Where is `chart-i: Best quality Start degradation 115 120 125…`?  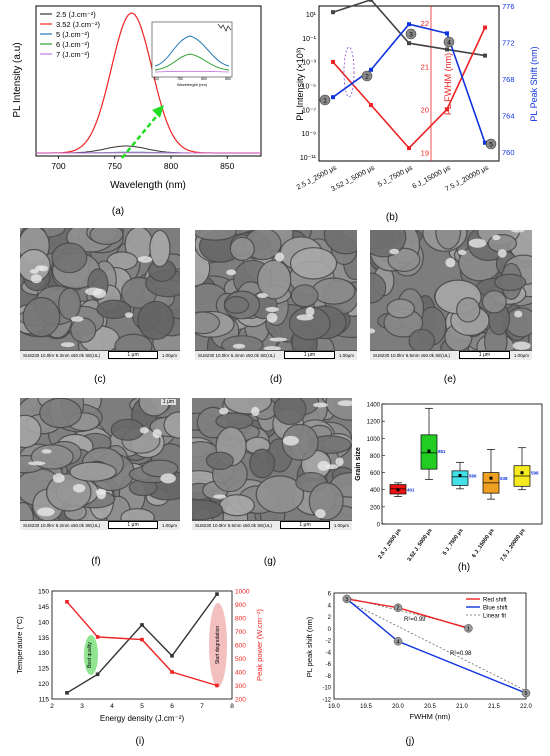 chart-i: Best quality Start degradation 115 120 125… is located at coordinates (139, 656).